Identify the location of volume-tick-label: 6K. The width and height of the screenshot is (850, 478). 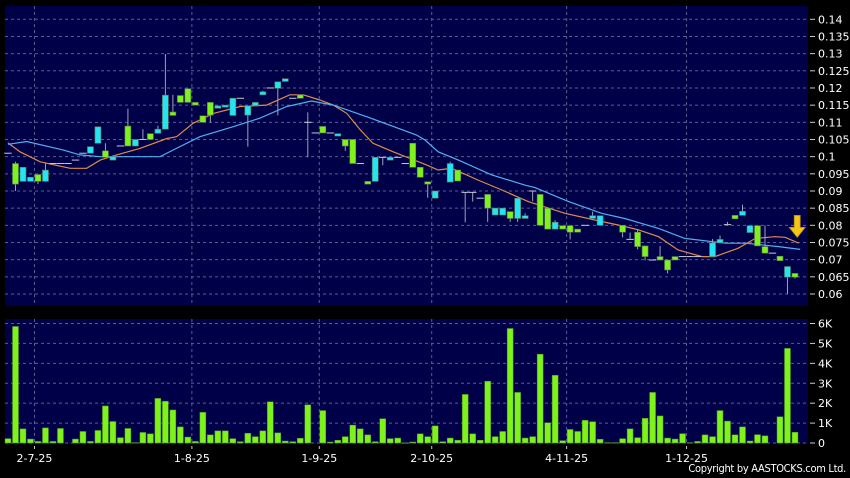
(825, 324).